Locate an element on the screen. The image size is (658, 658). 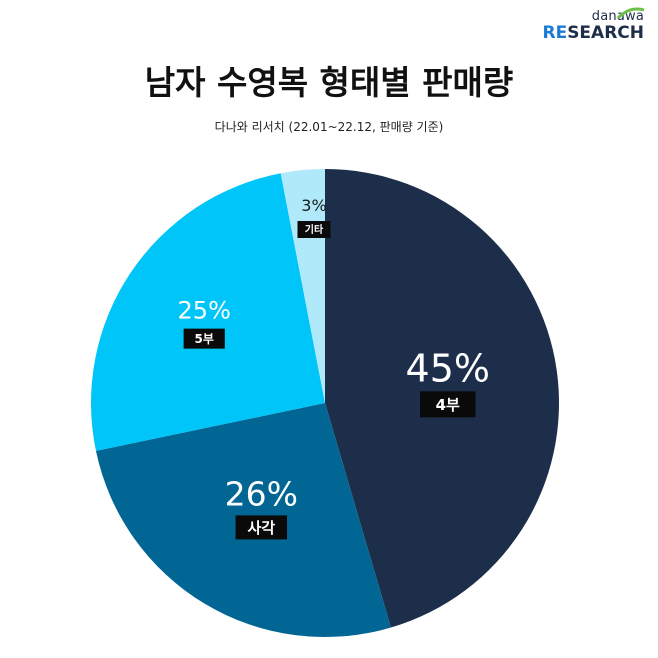
pie-slice-2-label-box is located at coordinates (261, 527).